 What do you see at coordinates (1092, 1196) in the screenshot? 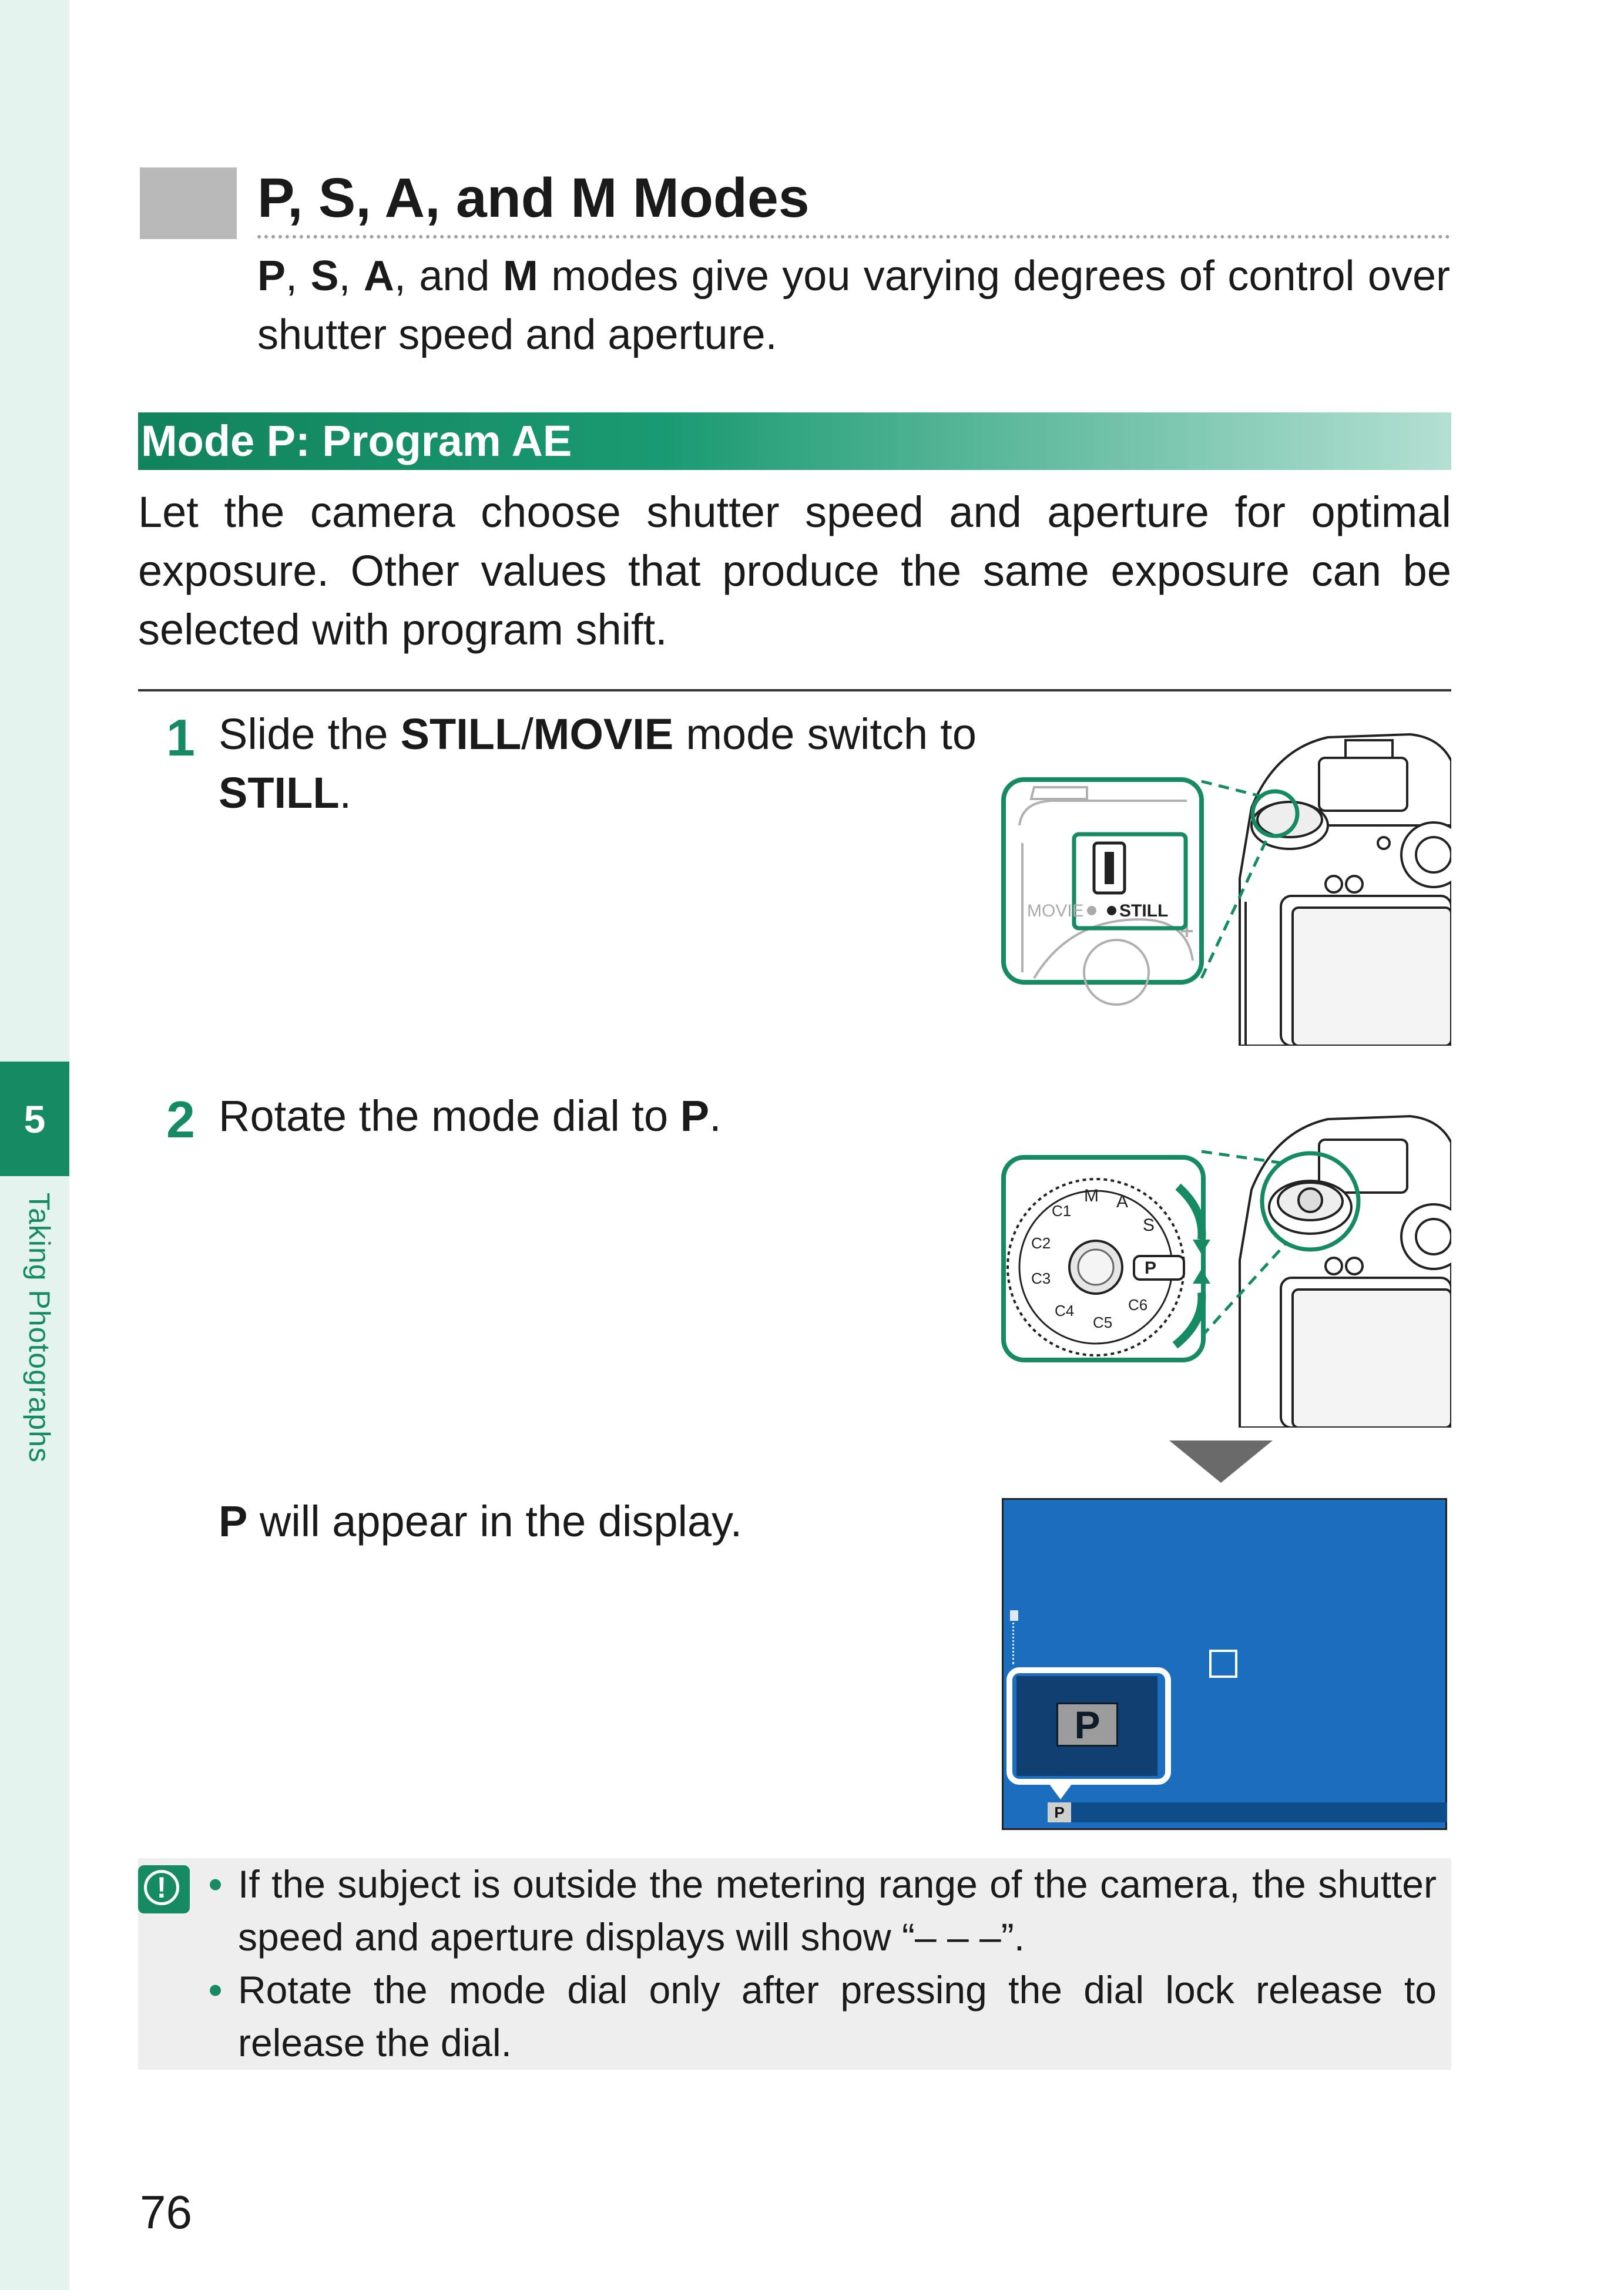
I see `dial-label-m: M` at bounding box center [1092, 1196].